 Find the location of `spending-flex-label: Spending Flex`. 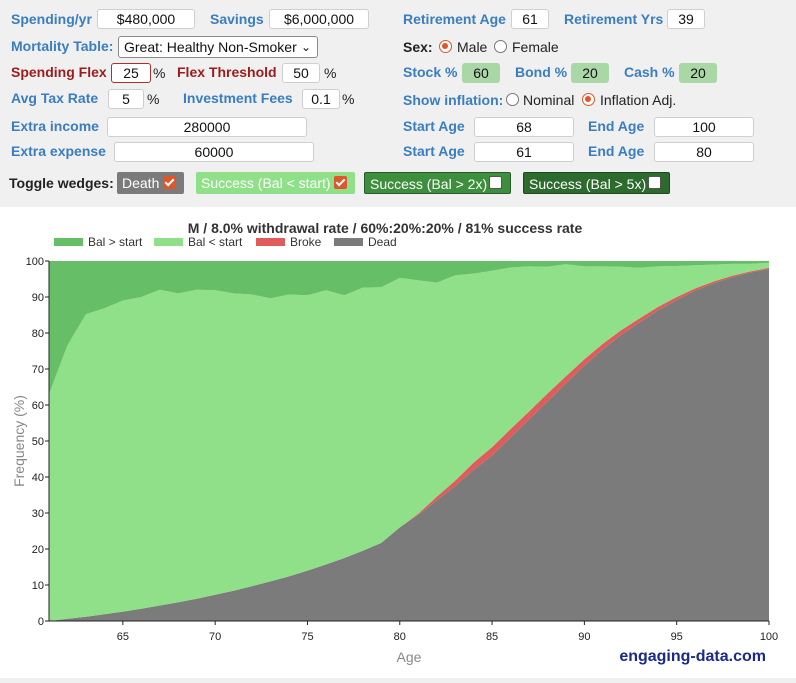

spending-flex-label: Spending Flex is located at coordinates (59, 72).